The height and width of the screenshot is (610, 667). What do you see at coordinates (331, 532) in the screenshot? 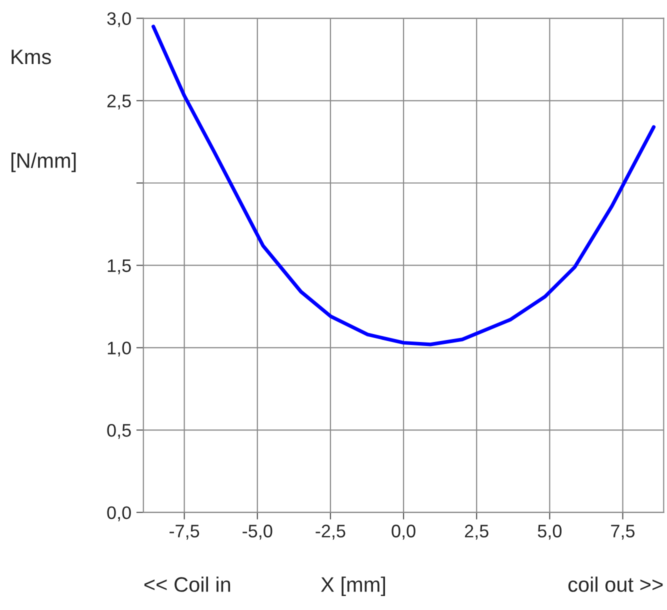
I see `x-tick-label: -2,5` at bounding box center [331, 532].